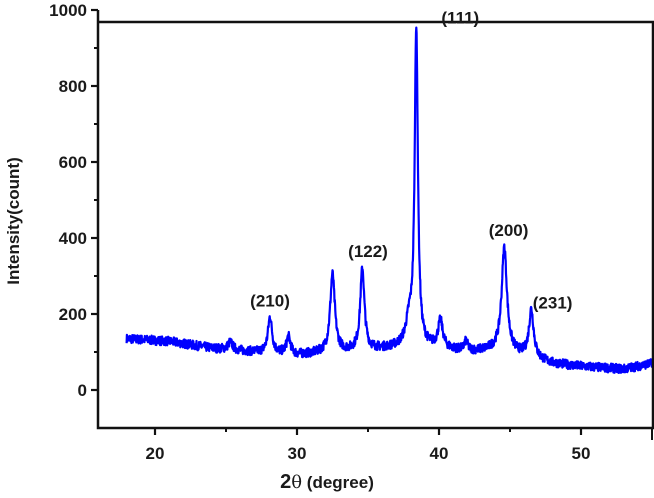 The image size is (654, 498). I want to click on x-tick-label: 30, so click(297, 453).